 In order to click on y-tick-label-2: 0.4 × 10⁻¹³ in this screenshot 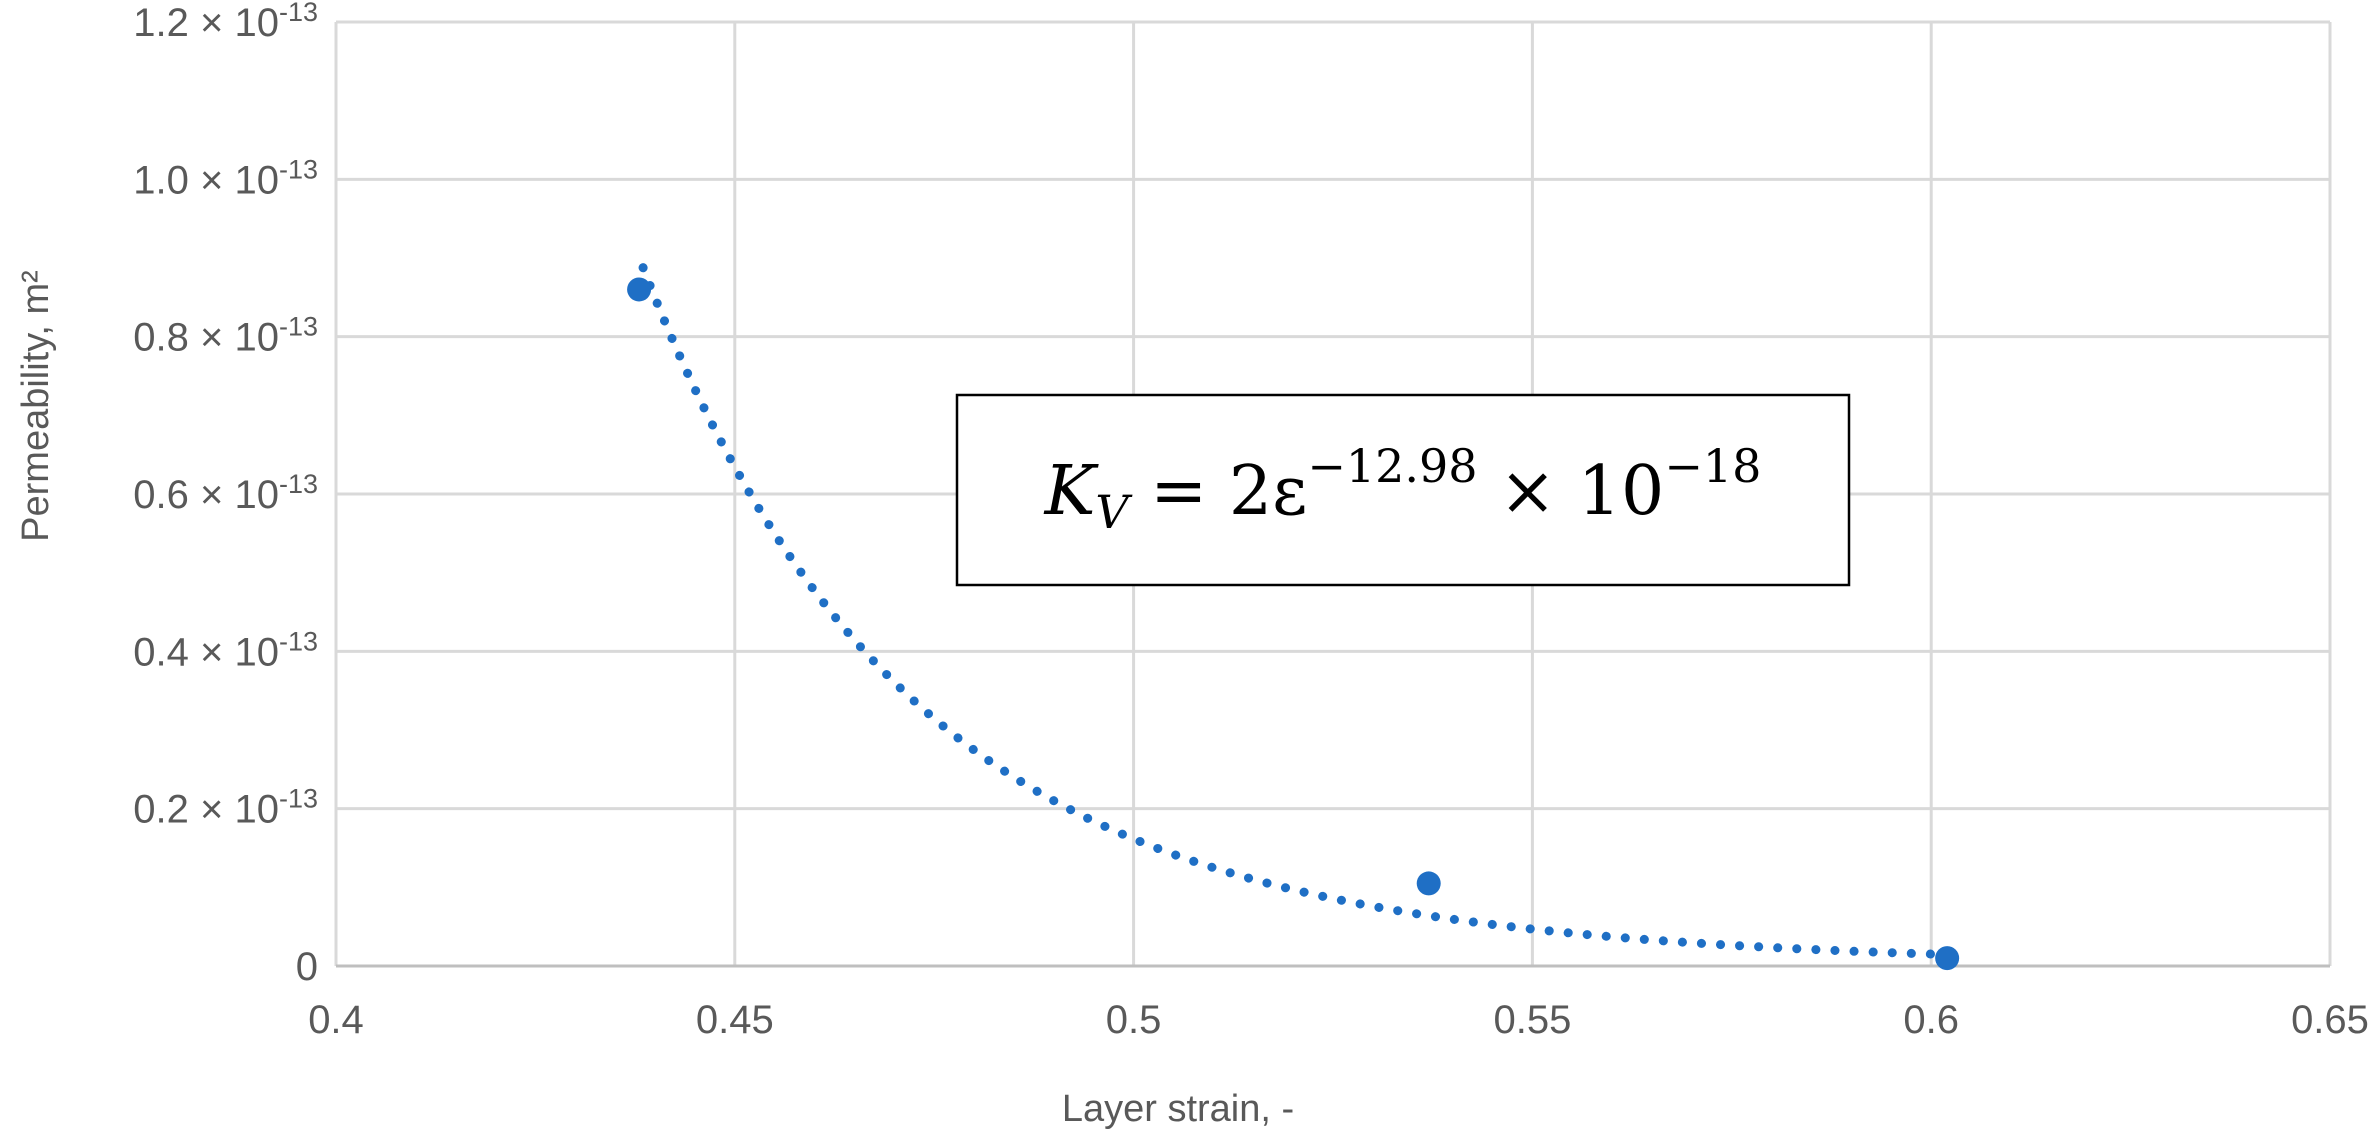, I will do `click(225, 650)`.